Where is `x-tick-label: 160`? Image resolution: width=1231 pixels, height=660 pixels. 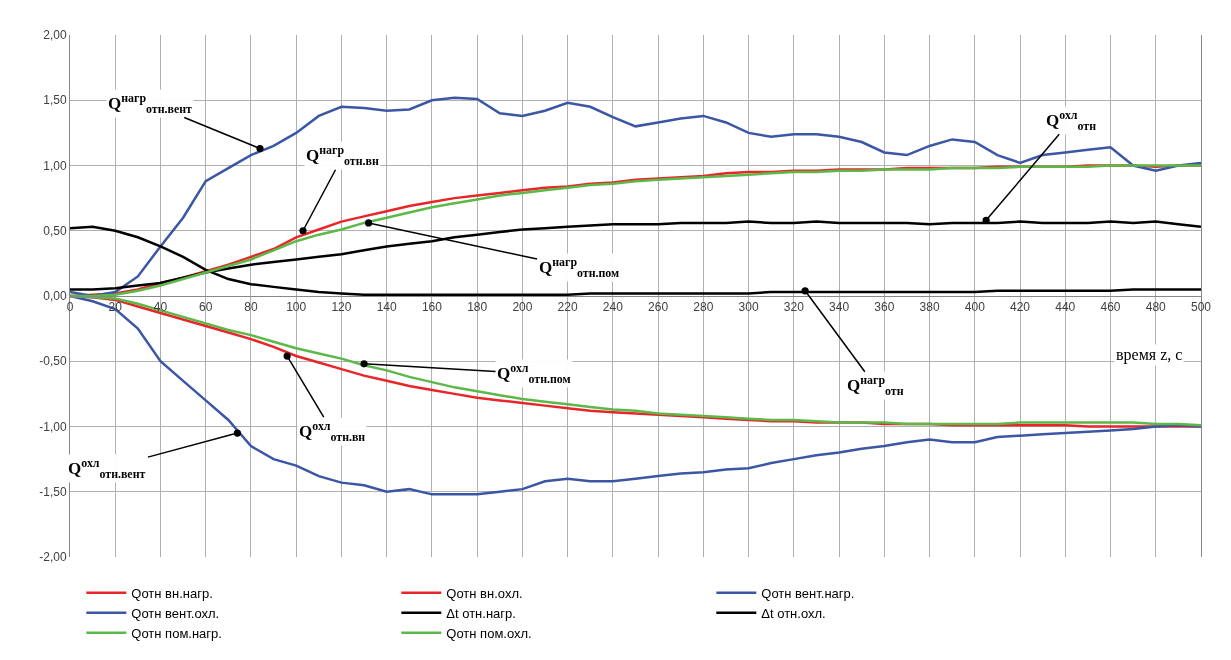
x-tick-label: 160 is located at coordinates (432, 307).